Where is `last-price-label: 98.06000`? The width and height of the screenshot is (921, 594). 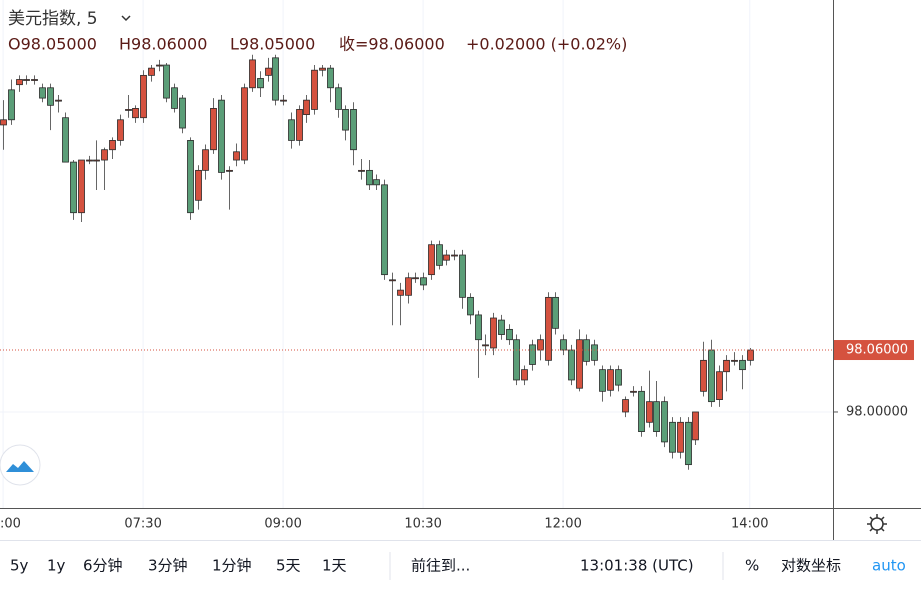 last-price-label: 98.06000 is located at coordinates (877, 350).